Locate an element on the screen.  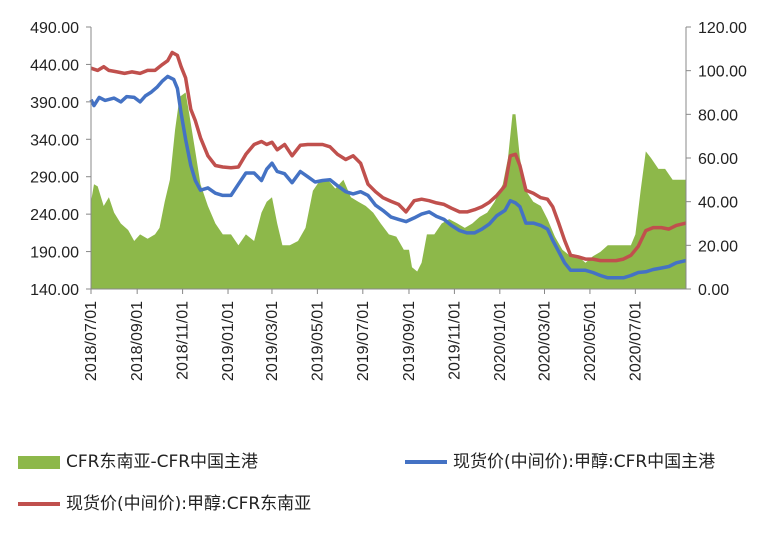
left-y-tick-label: 140.00 is located at coordinates (54, 290).